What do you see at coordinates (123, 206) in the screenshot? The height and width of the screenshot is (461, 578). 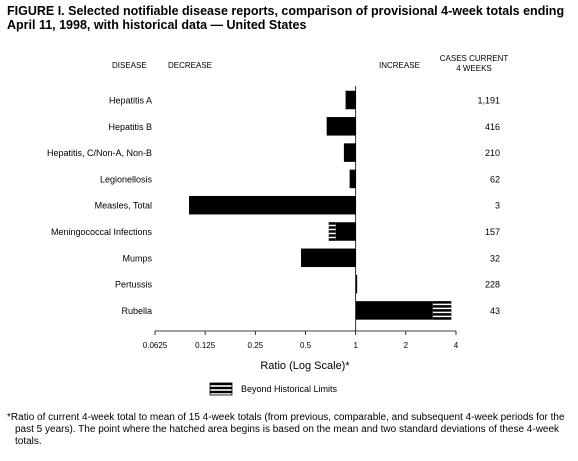 I see `category-label: Measles, Total` at bounding box center [123, 206].